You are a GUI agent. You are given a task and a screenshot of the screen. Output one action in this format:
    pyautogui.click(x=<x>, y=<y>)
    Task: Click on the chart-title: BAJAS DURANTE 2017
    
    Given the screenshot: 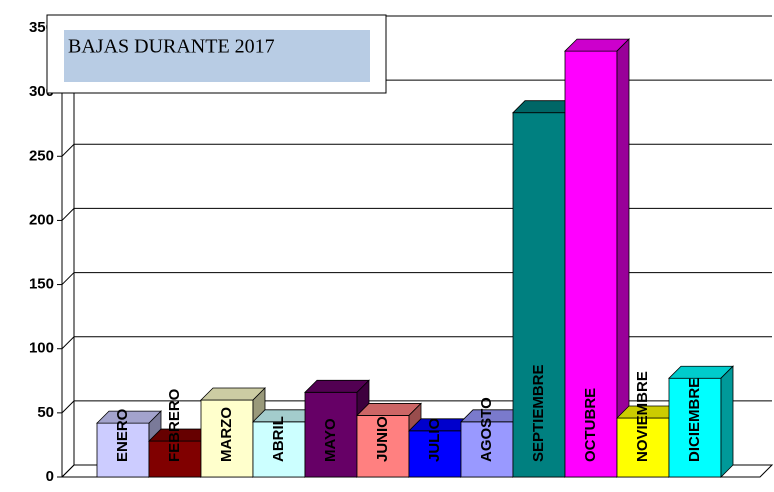 What is the action you would take?
    pyautogui.click(x=171, y=47)
    